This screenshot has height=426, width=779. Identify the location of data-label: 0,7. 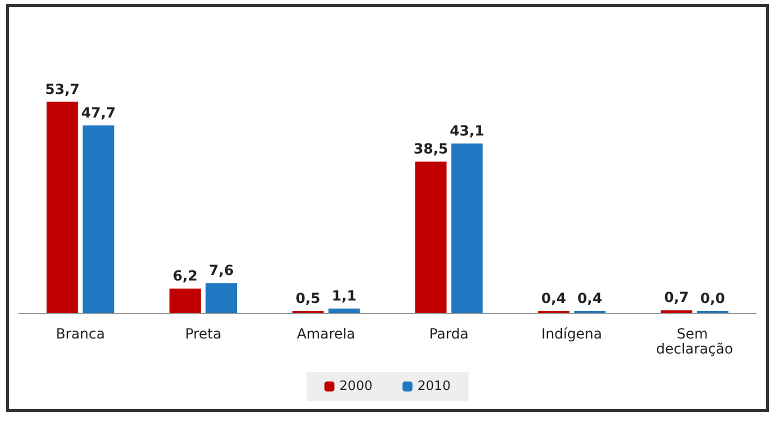
(676, 298).